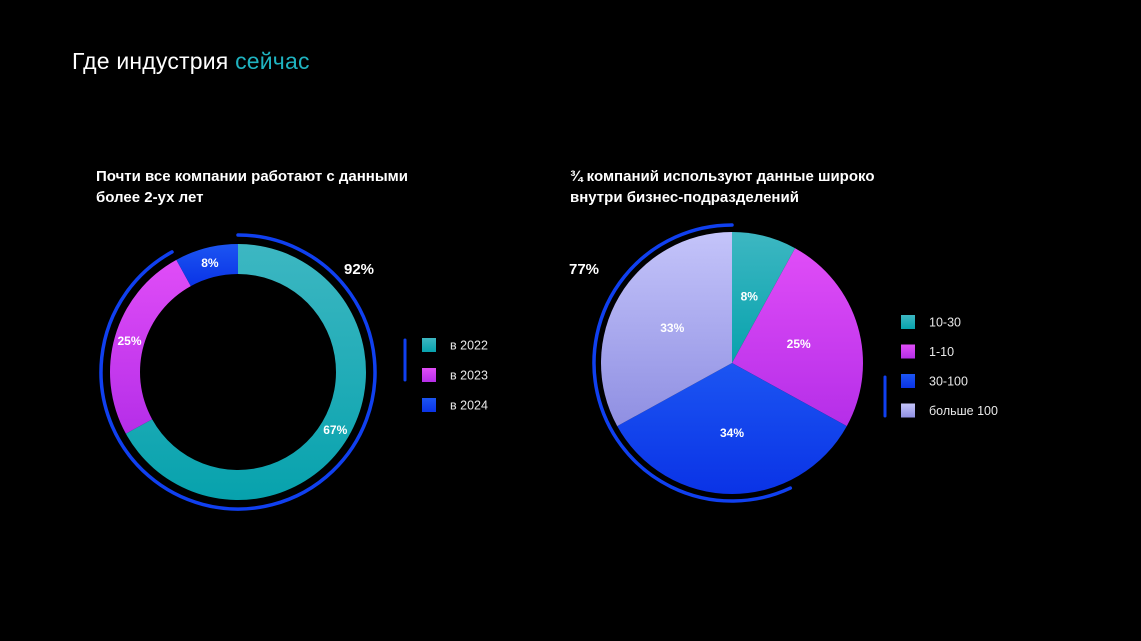  What do you see at coordinates (684, 197) in the screenshot?
I see `pie-chart-title-line-2: внутри бизнес-подразделений` at bounding box center [684, 197].